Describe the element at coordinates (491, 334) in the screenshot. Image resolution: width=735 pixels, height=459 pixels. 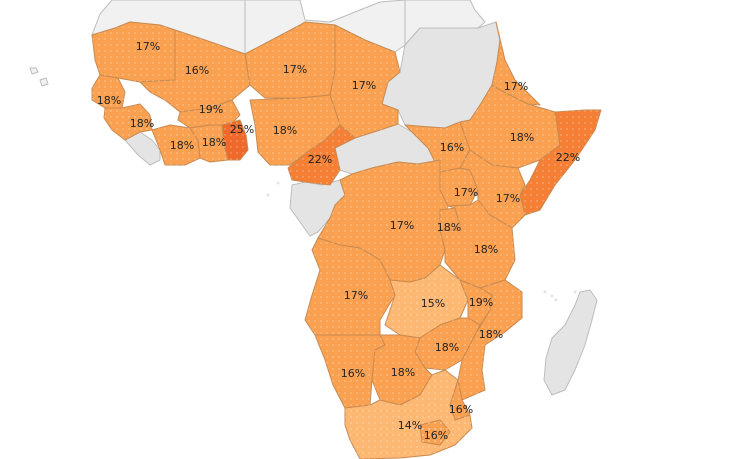
I see `label-mozambique: 18%` at that location.